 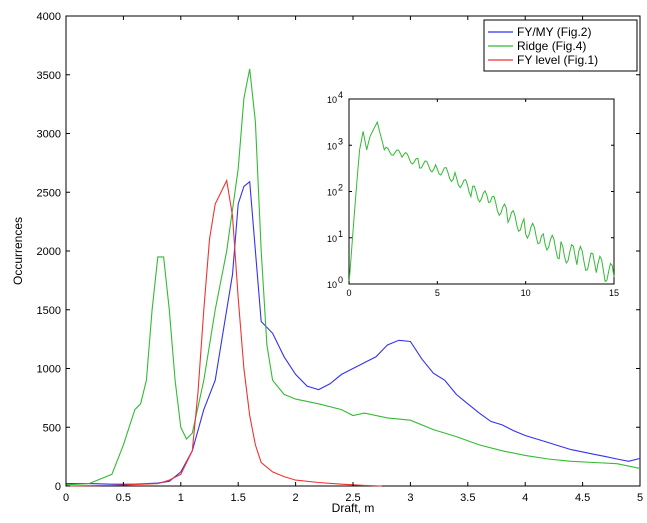 What do you see at coordinates (66, 498) in the screenshot?
I see `x-tick-label: 0` at bounding box center [66, 498].